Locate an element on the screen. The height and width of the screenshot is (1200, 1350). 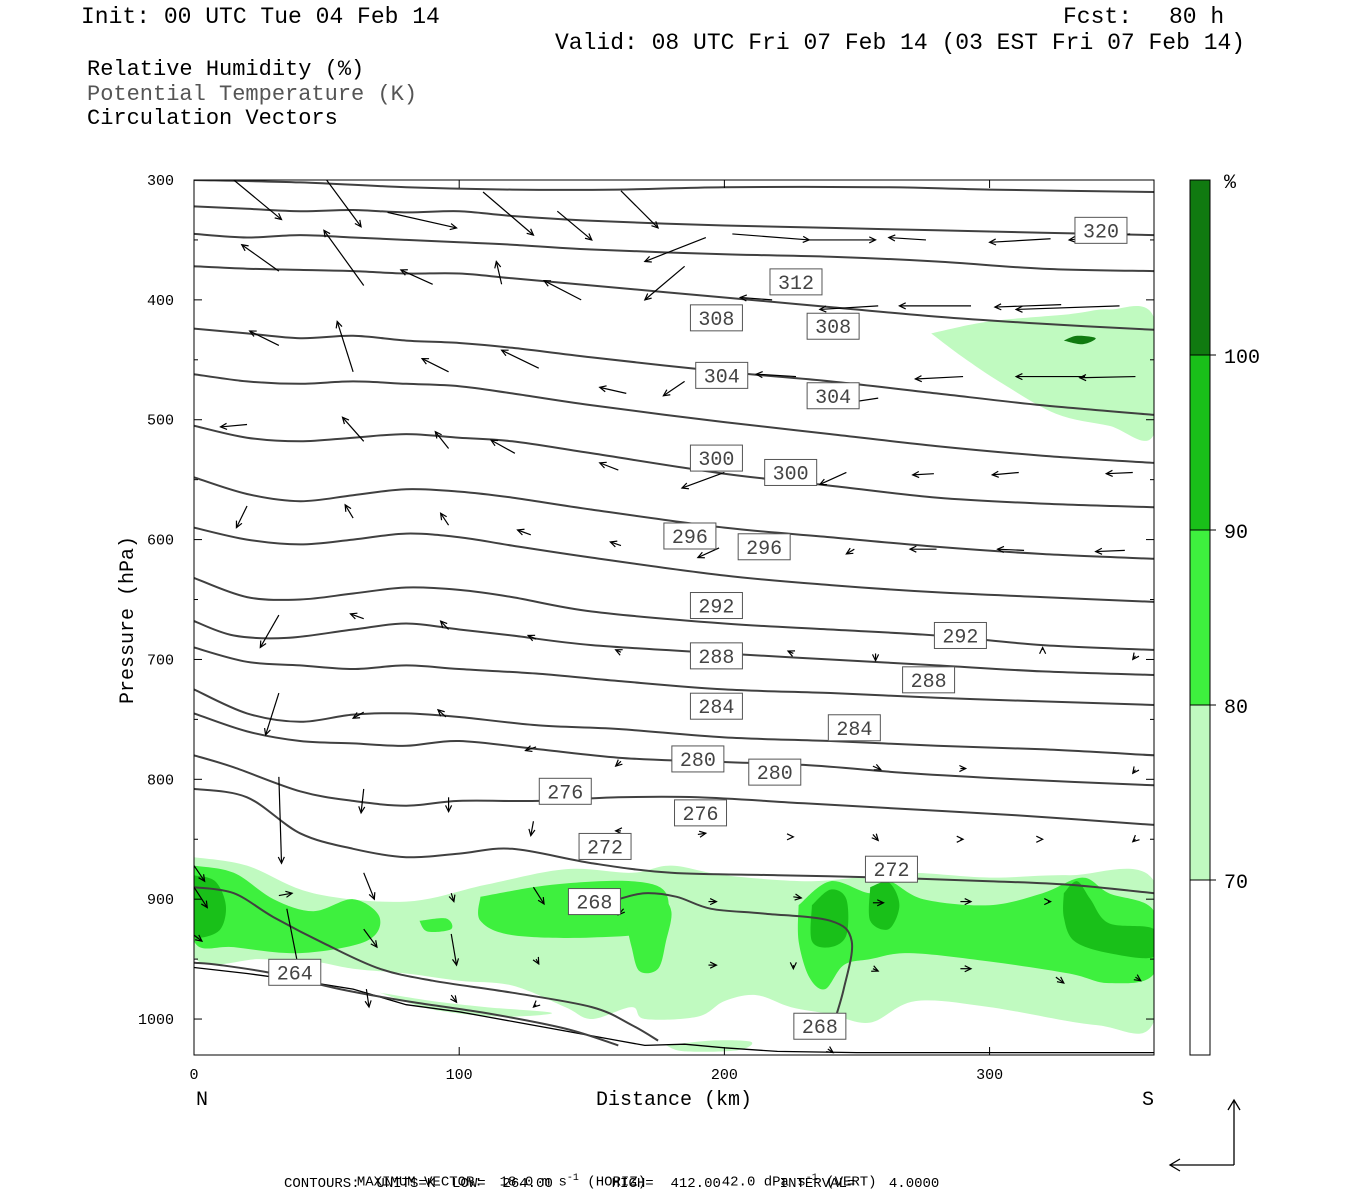
contour-label: 288 is located at coordinates (716, 656).